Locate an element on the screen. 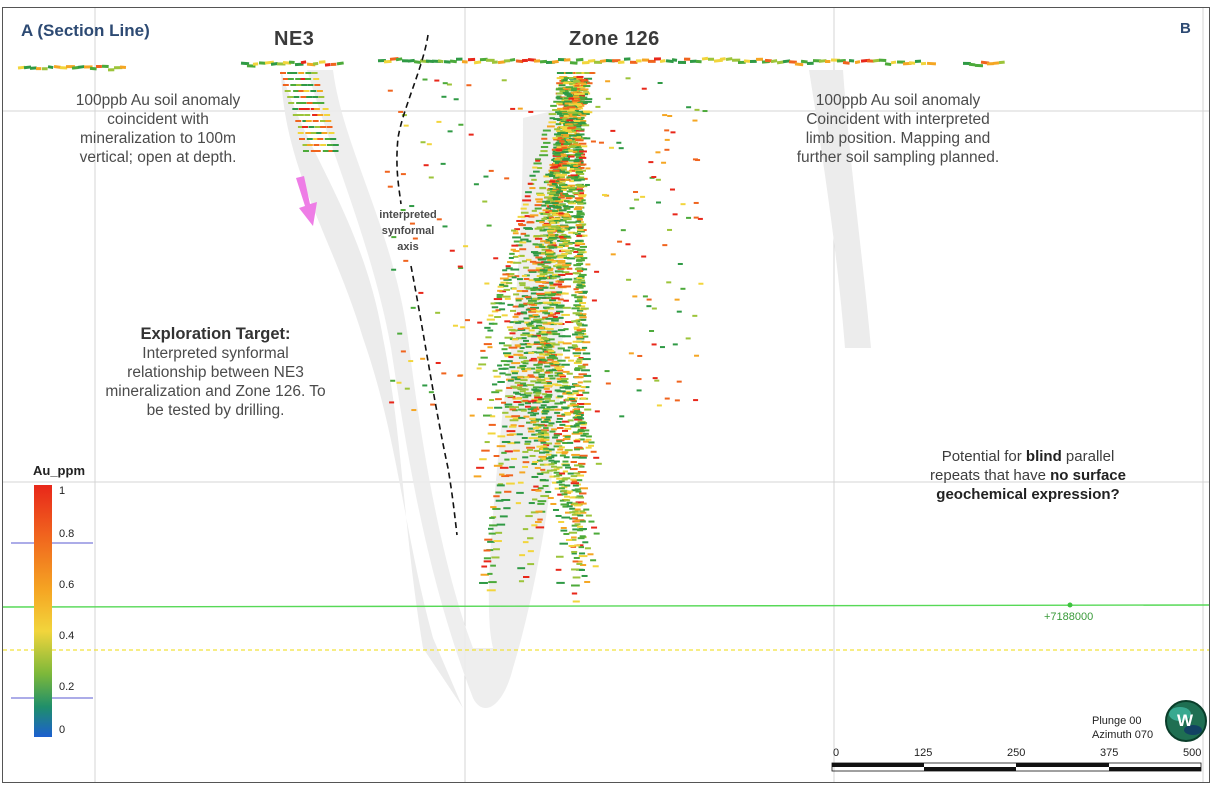  compass-letter: W is located at coordinates (1185, 720).